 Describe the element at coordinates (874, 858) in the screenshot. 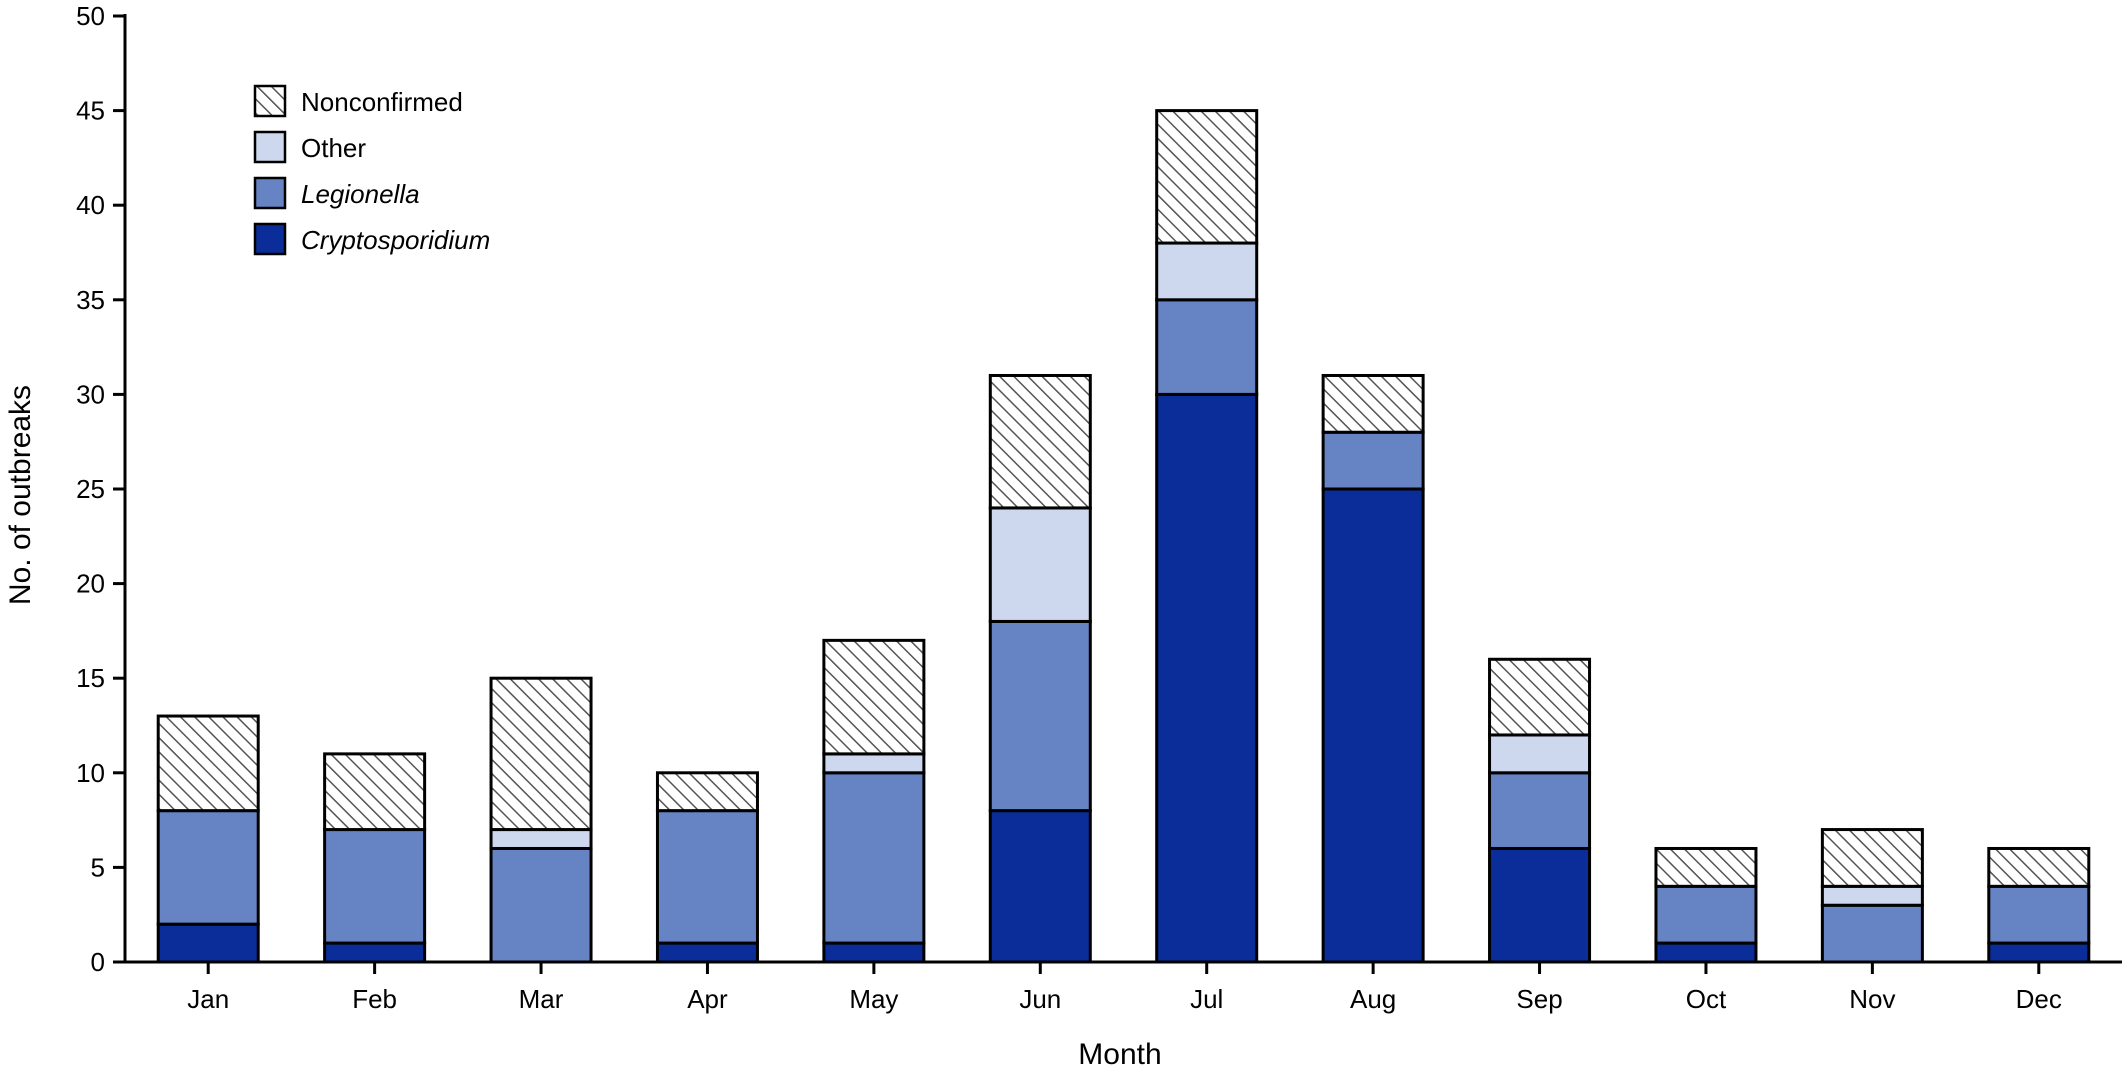

I see `bar-segment-legionella-may` at that location.